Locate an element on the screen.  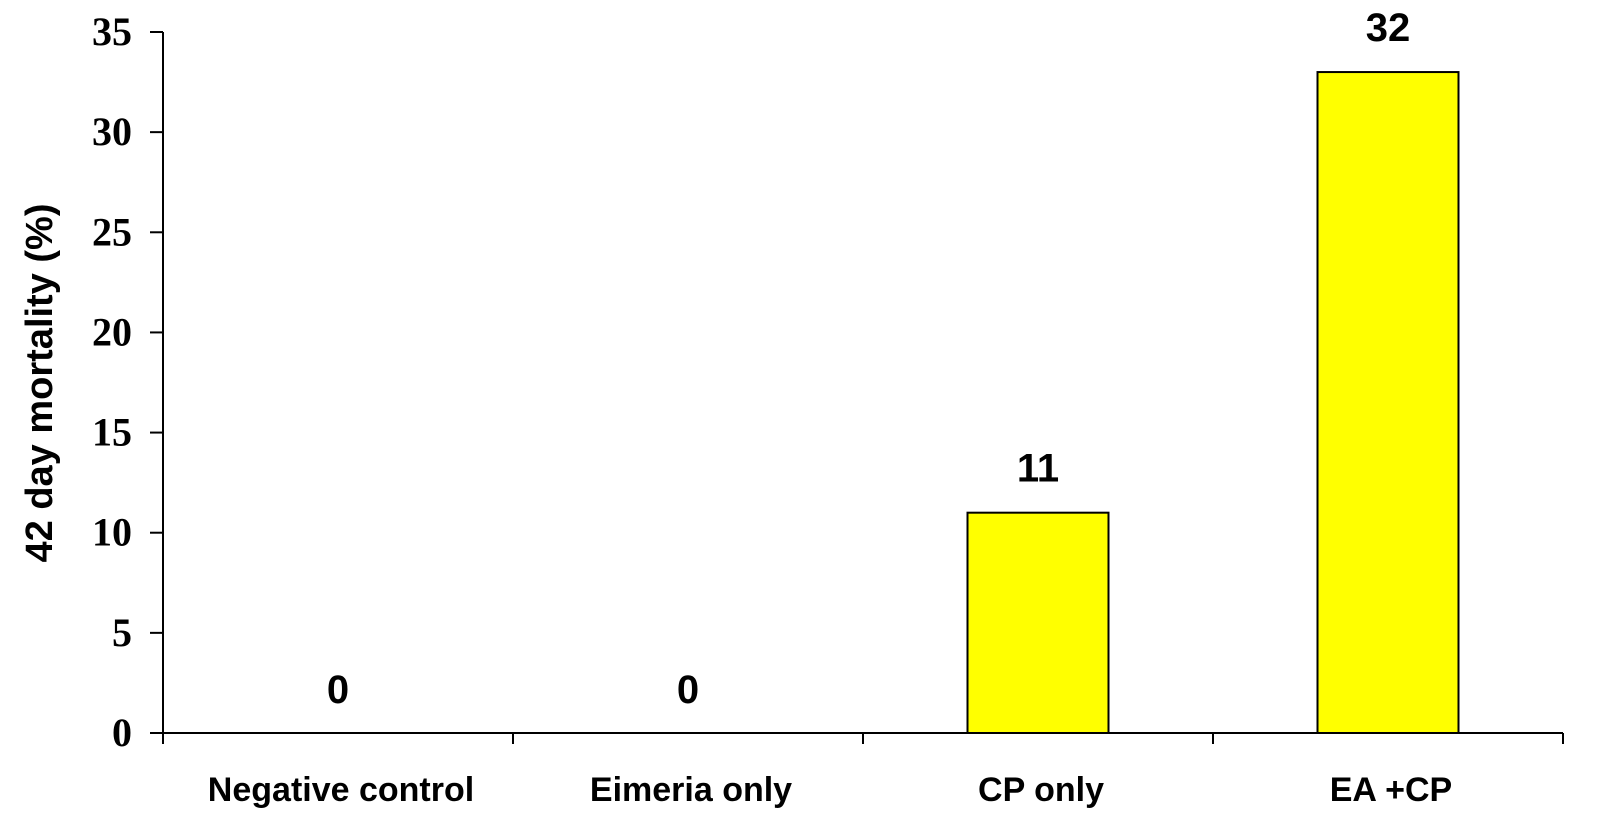
y-tick-label: 5 is located at coordinates (122, 632).